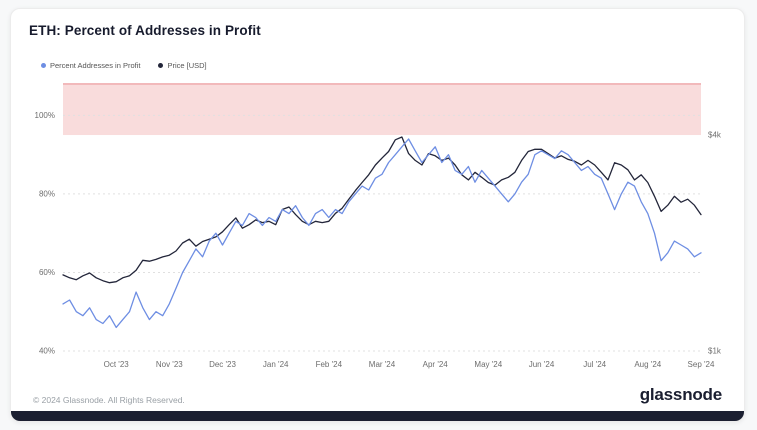 The height and width of the screenshot is (430, 757). What do you see at coordinates (45, 115) in the screenshot?
I see `y-axis-tick-label: 100%` at bounding box center [45, 115].